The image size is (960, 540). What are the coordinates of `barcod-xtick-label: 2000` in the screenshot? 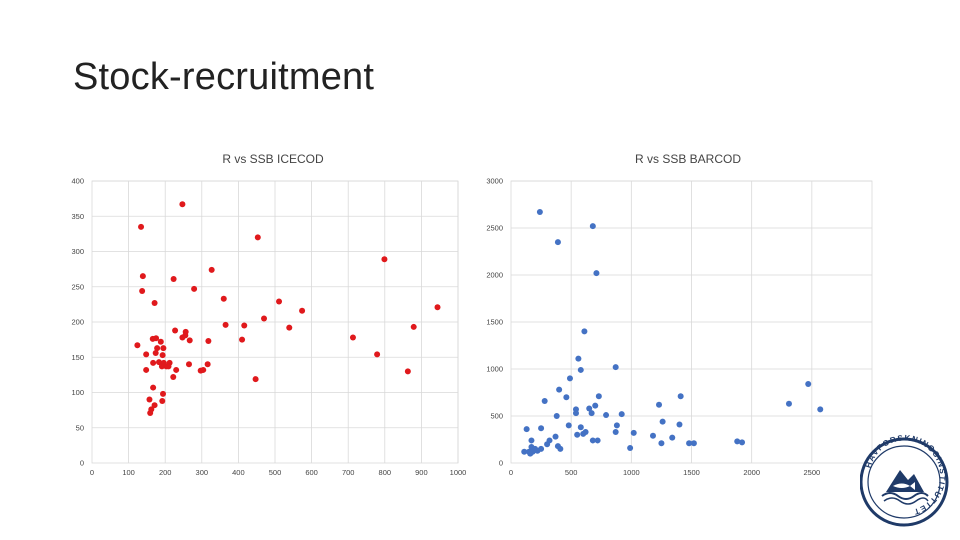 It's located at (751, 472).